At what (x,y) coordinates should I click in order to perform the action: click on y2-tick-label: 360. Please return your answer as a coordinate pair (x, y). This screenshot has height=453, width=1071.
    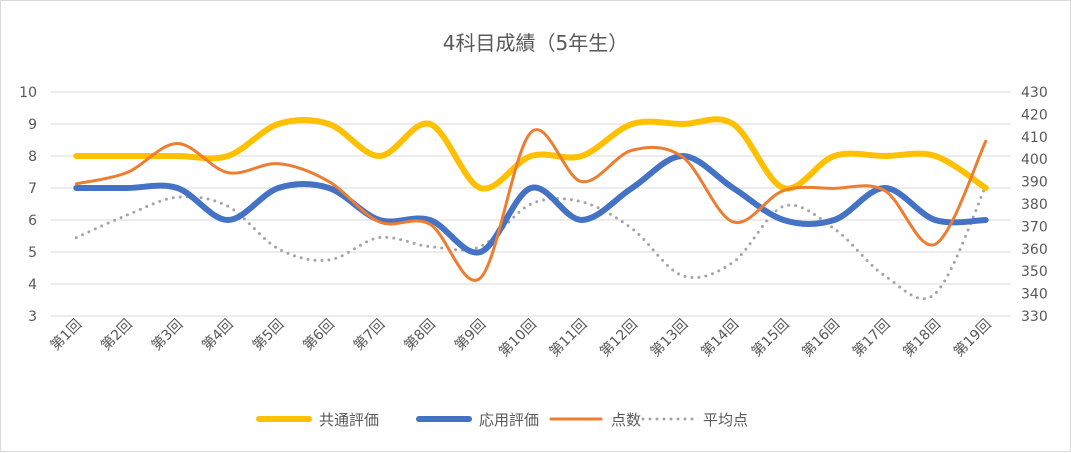
    Looking at the image, I should click on (1034, 250).